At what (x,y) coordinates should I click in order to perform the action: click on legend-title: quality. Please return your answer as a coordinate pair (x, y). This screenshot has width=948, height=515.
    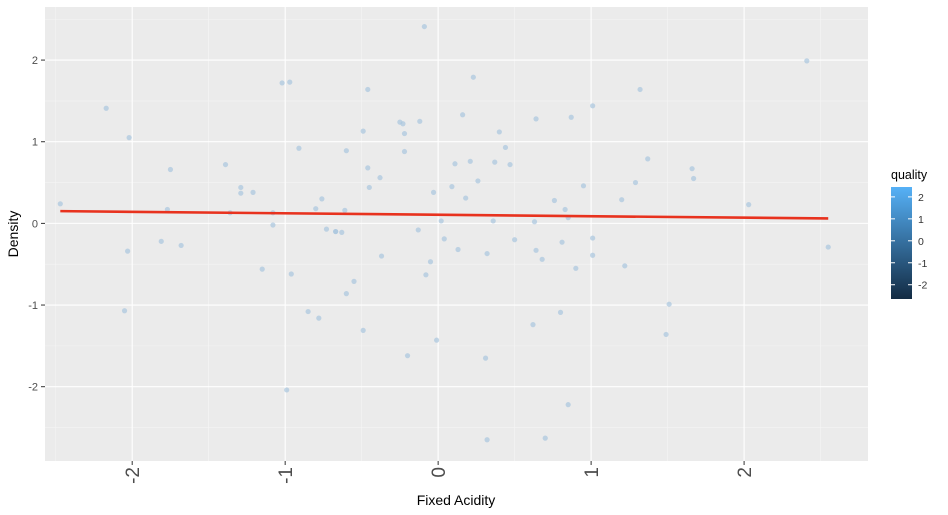
    Looking at the image, I should click on (909, 175).